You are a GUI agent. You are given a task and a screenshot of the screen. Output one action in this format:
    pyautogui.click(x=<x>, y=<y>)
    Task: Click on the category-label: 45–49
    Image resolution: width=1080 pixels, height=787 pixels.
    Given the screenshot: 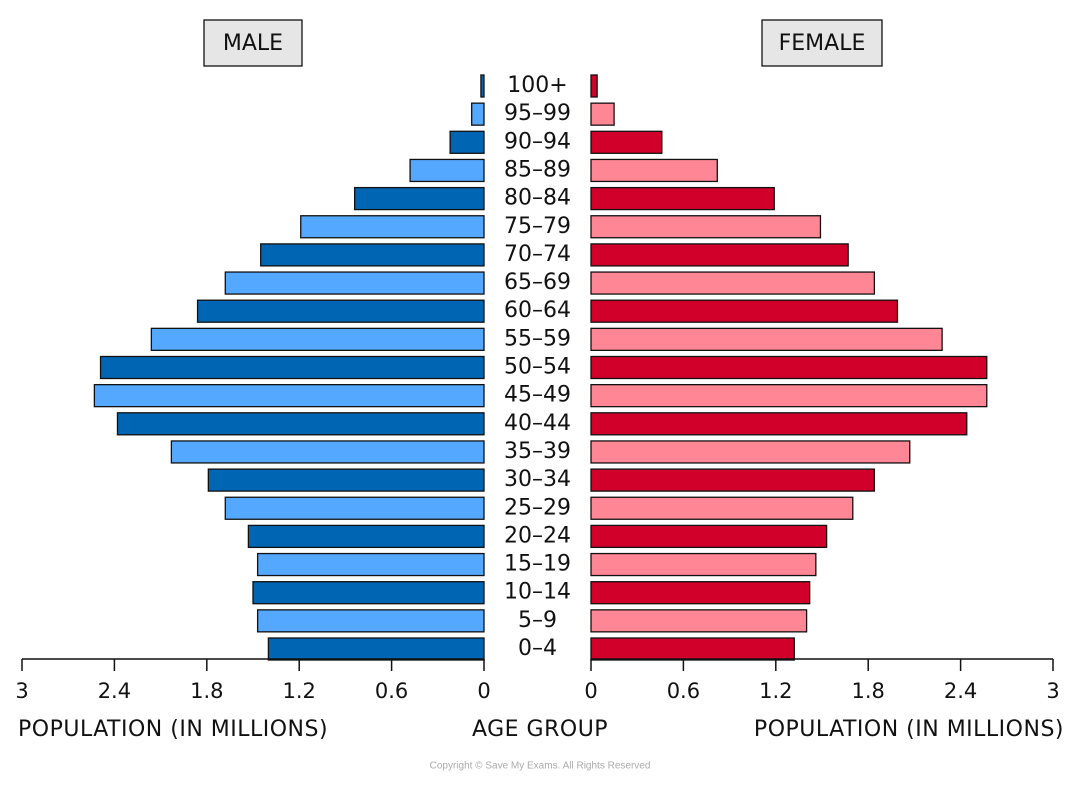 What is the action you would take?
    pyautogui.click(x=537, y=395)
    